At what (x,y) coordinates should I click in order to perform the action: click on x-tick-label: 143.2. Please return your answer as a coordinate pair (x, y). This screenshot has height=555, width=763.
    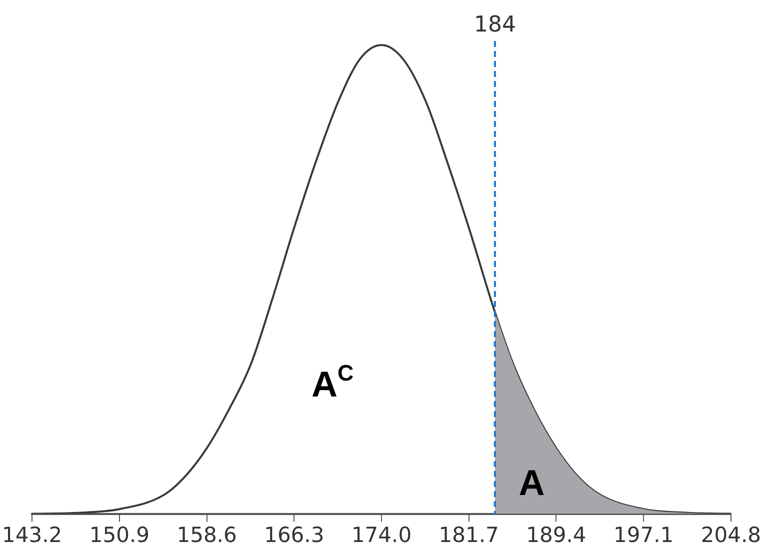
    Looking at the image, I should click on (32, 534).